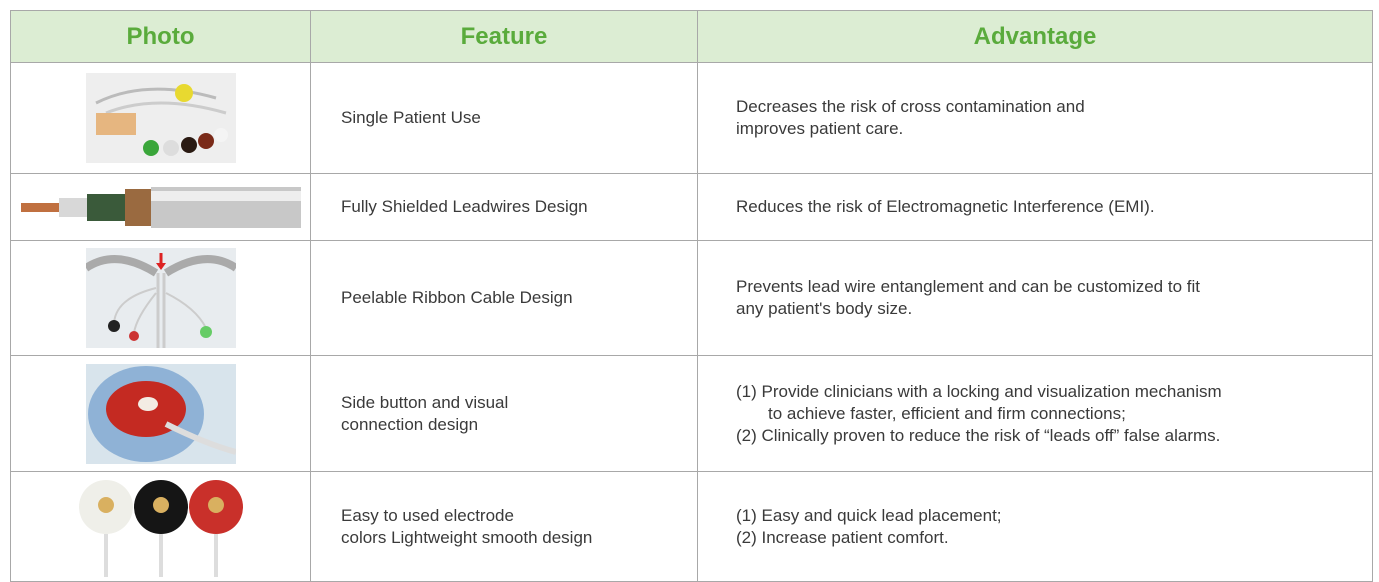  I want to click on feature-cell: Fully Shielded Leadwires Design, so click(504, 207).